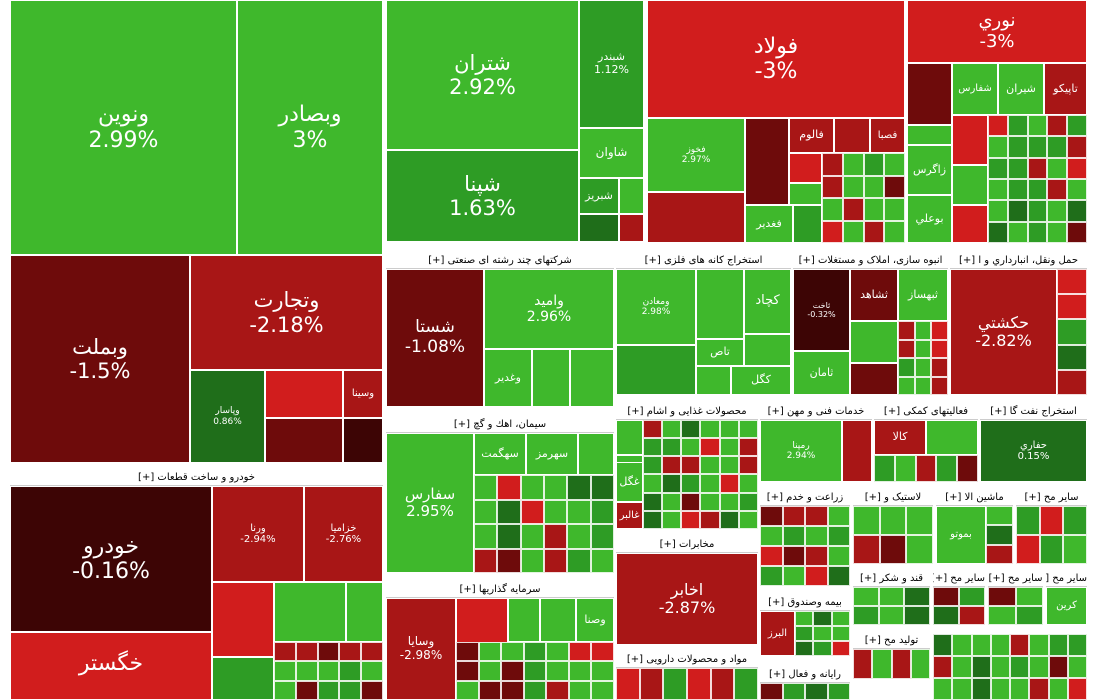 Image resolution: width=1100 pixels, height=700 pixels. What do you see at coordinates (687, 599) in the screenshot?
I see `tile-akhabar: اخابر -2.87%` at bounding box center [687, 599].